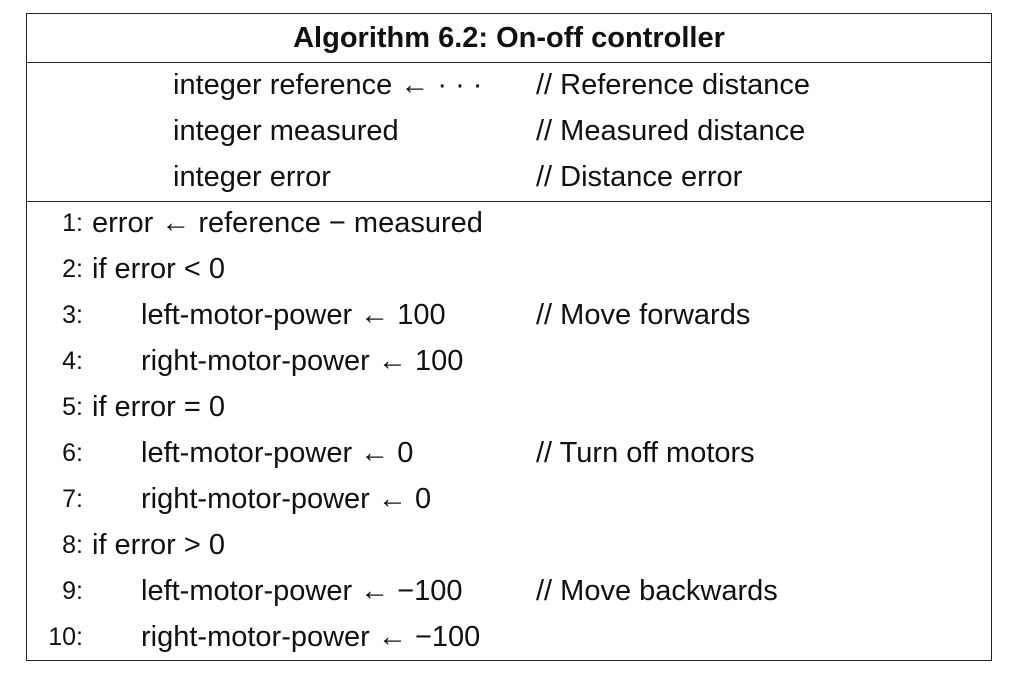 The image size is (1014, 683). I want to click on title-divider, so click(509, 62).